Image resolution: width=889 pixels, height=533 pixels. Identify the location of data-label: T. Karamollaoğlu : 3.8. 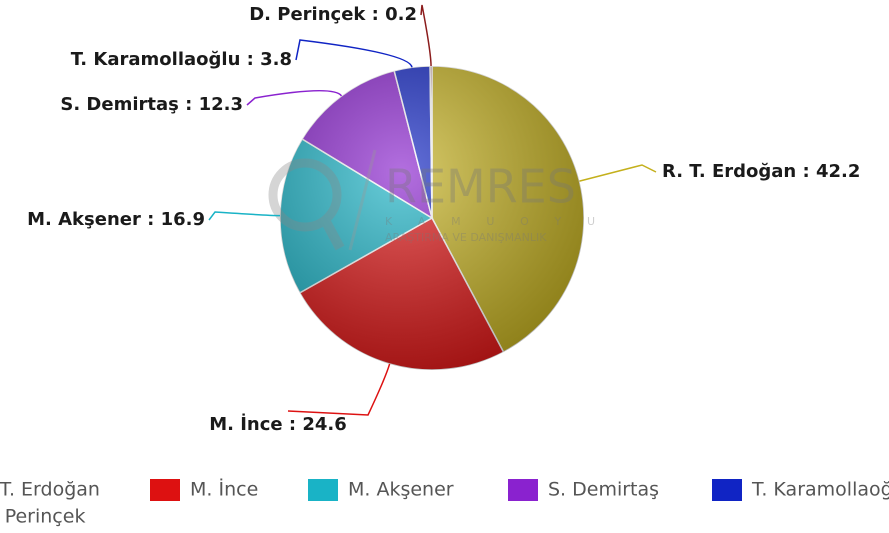
(181, 59).